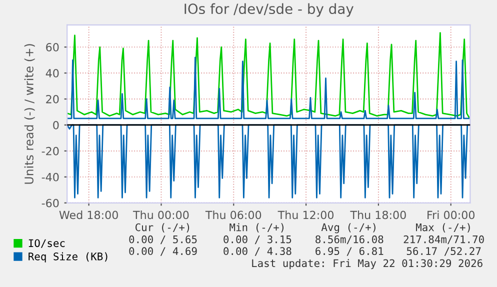  What do you see at coordinates (52, 47) in the screenshot?
I see `y-tick-label: 60` at bounding box center [52, 47].